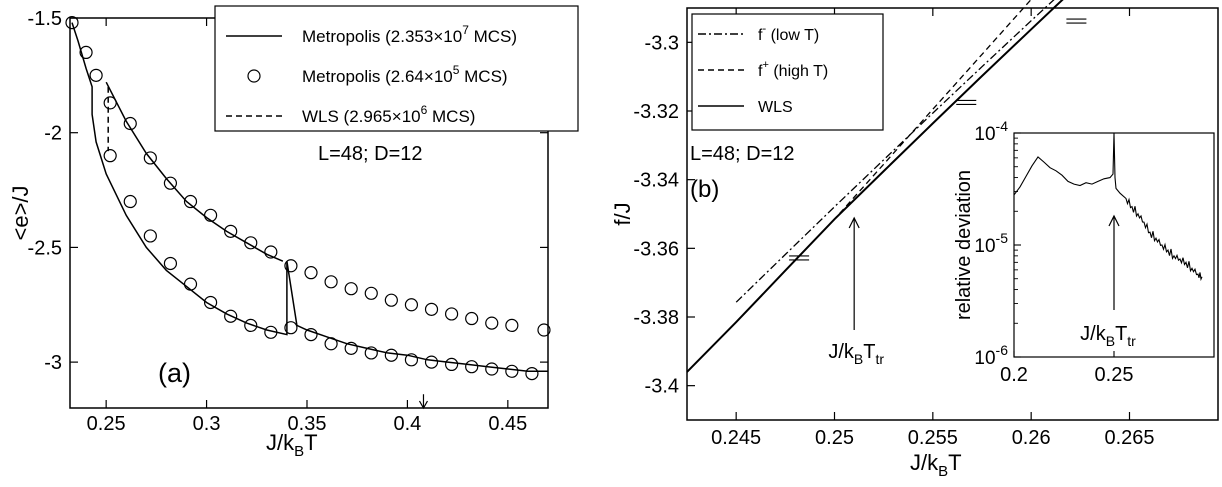 The width and height of the screenshot is (1222, 487). What do you see at coordinates (856, 291) in the screenshot?
I see `panel-b-transition-arrow: J/kBTtr` at bounding box center [856, 291].